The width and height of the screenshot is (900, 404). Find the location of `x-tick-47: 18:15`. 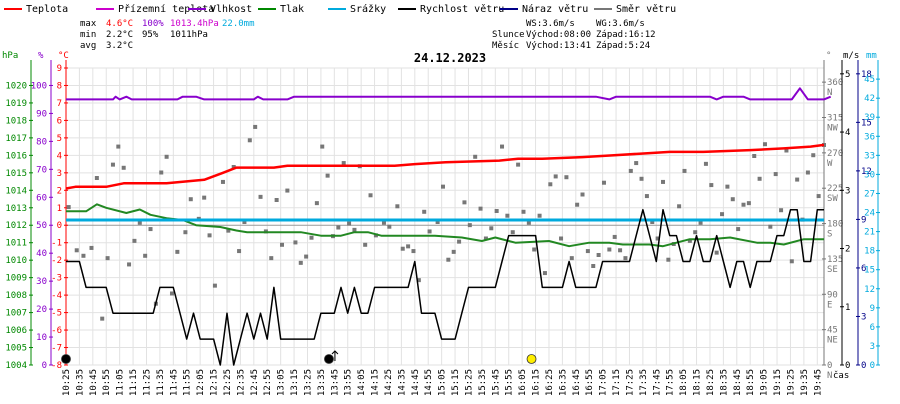

x-tick-47: 18:15 is located at coordinates (698, 382).